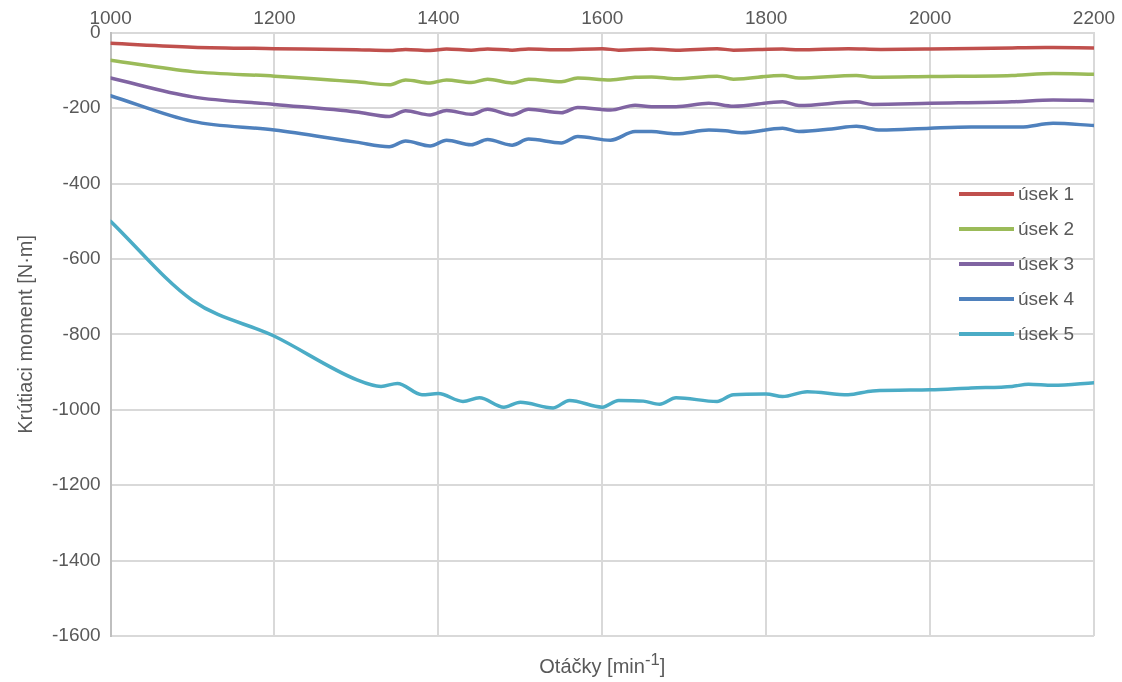 The width and height of the screenshot is (1122, 682). What do you see at coordinates (602, 664) in the screenshot?
I see `x-axis-title: Otáčky [min$^{-1}$]` at bounding box center [602, 664].